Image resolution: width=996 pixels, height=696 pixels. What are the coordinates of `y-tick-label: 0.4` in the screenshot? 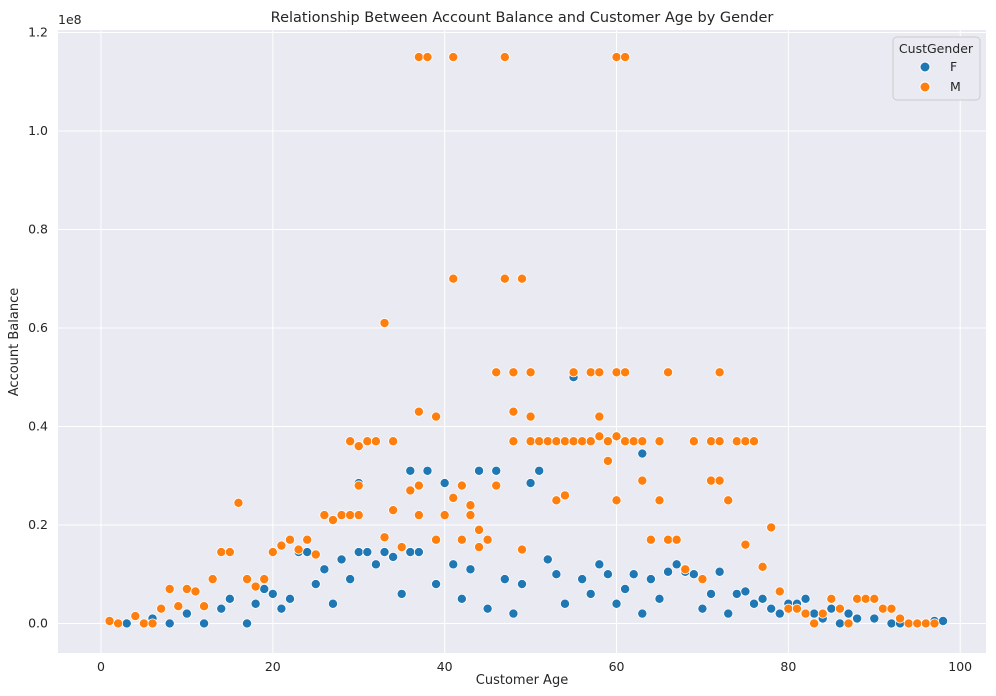 It's located at (38, 425).